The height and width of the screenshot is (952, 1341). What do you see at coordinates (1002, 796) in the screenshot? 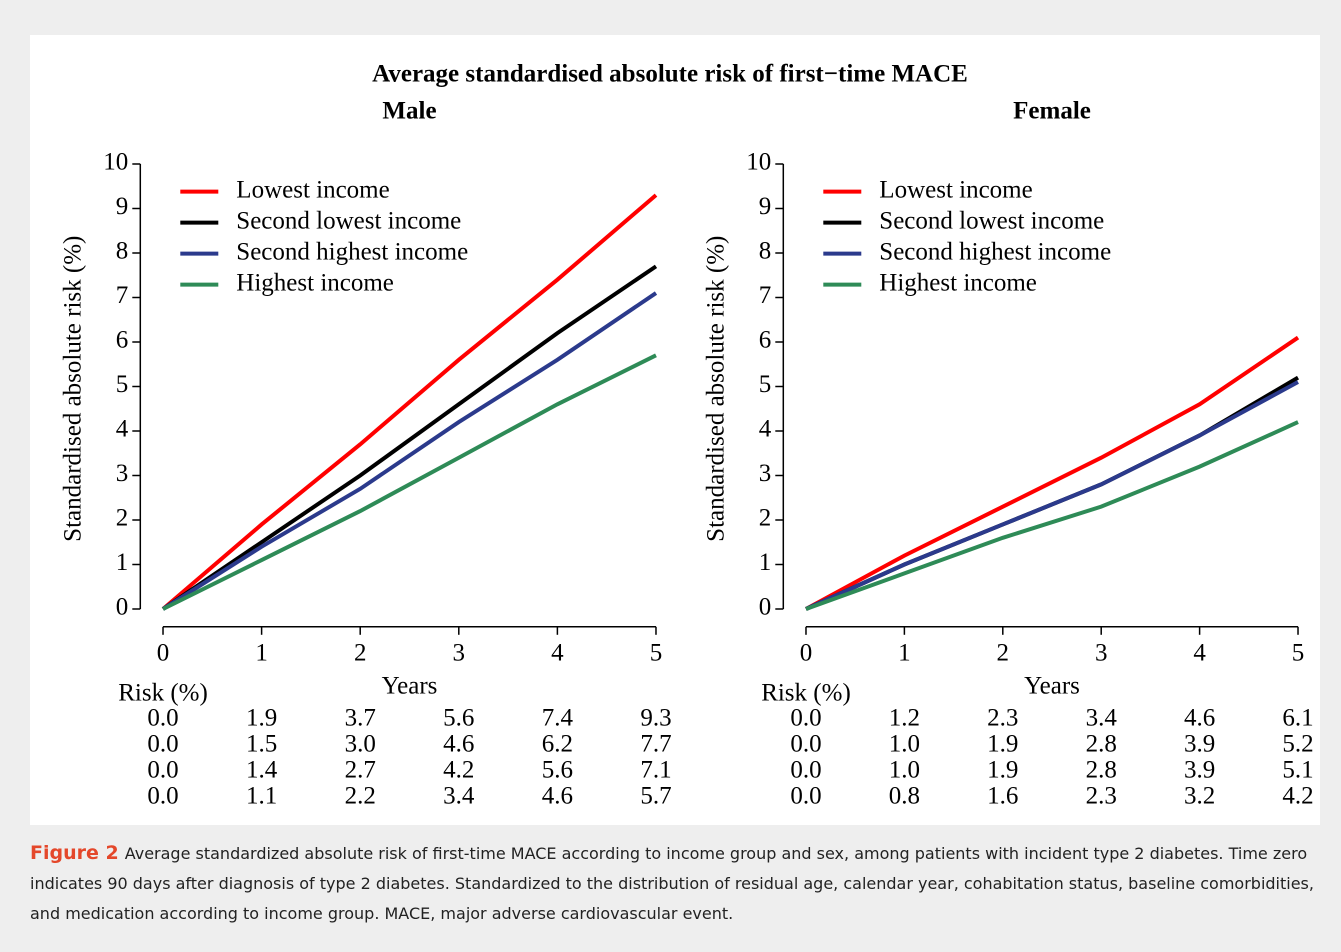
I see `risk-value: 1.6` at bounding box center [1002, 796].